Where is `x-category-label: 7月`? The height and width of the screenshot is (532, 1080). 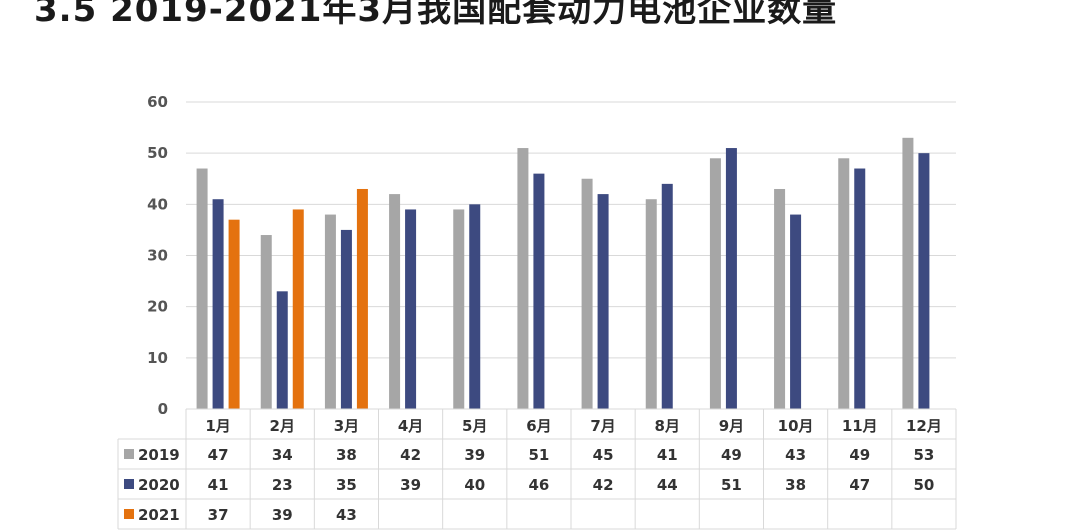
x-category-label: 7月 is located at coordinates (602, 426).